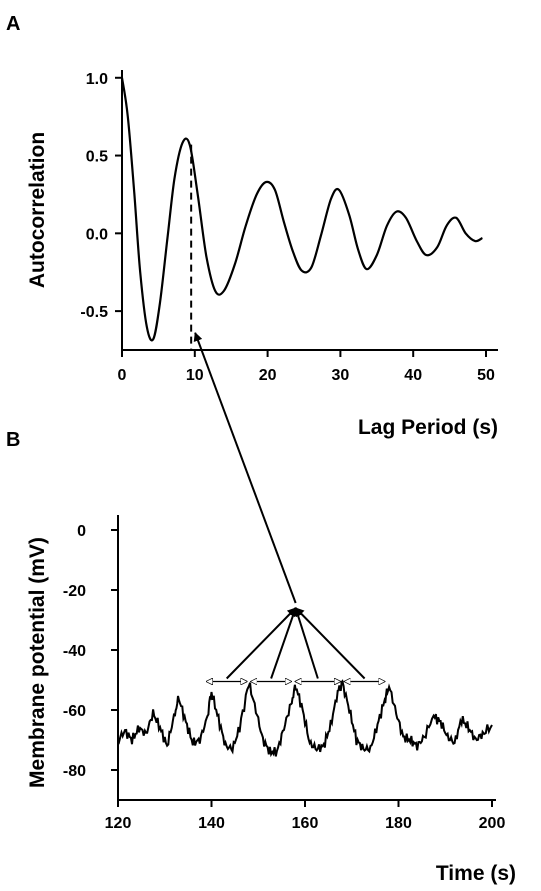 This screenshot has height=891, width=541. What do you see at coordinates (13, 440) in the screenshot?
I see `panel-b-label: B` at bounding box center [13, 440].